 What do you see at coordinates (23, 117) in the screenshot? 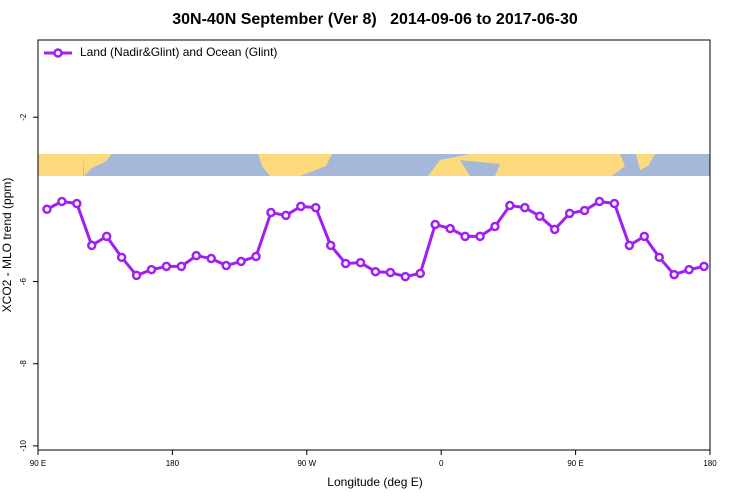
I see `y-tick-label: -2` at bounding box center [23, 117].